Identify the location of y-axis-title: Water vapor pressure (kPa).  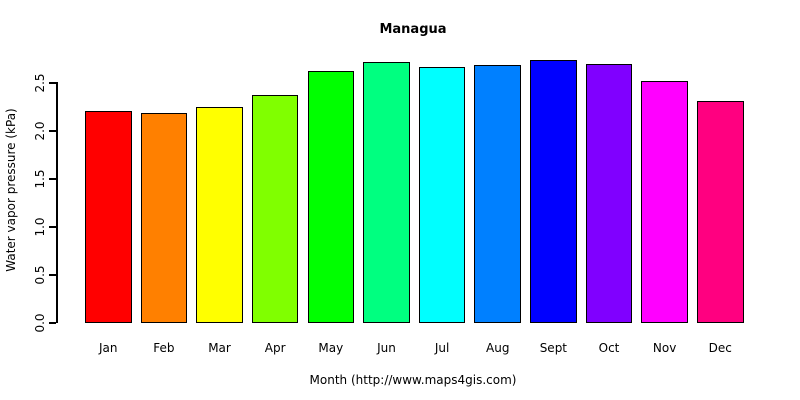
(11, 190).